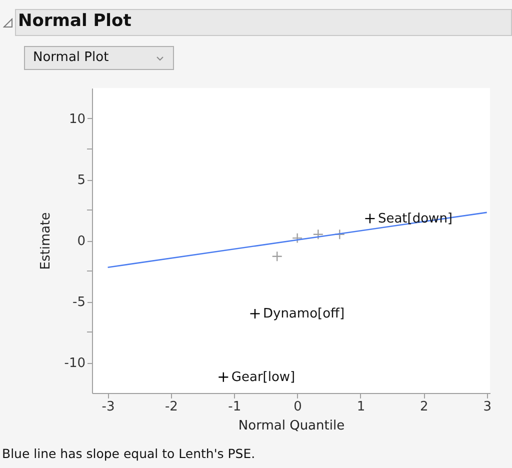 The height and width of the screenshot is (468, 512). What do you see at coordinates (424, 407) in the screenshot?
I see `x-tick-label: 2` at bounding box center [424, 407].